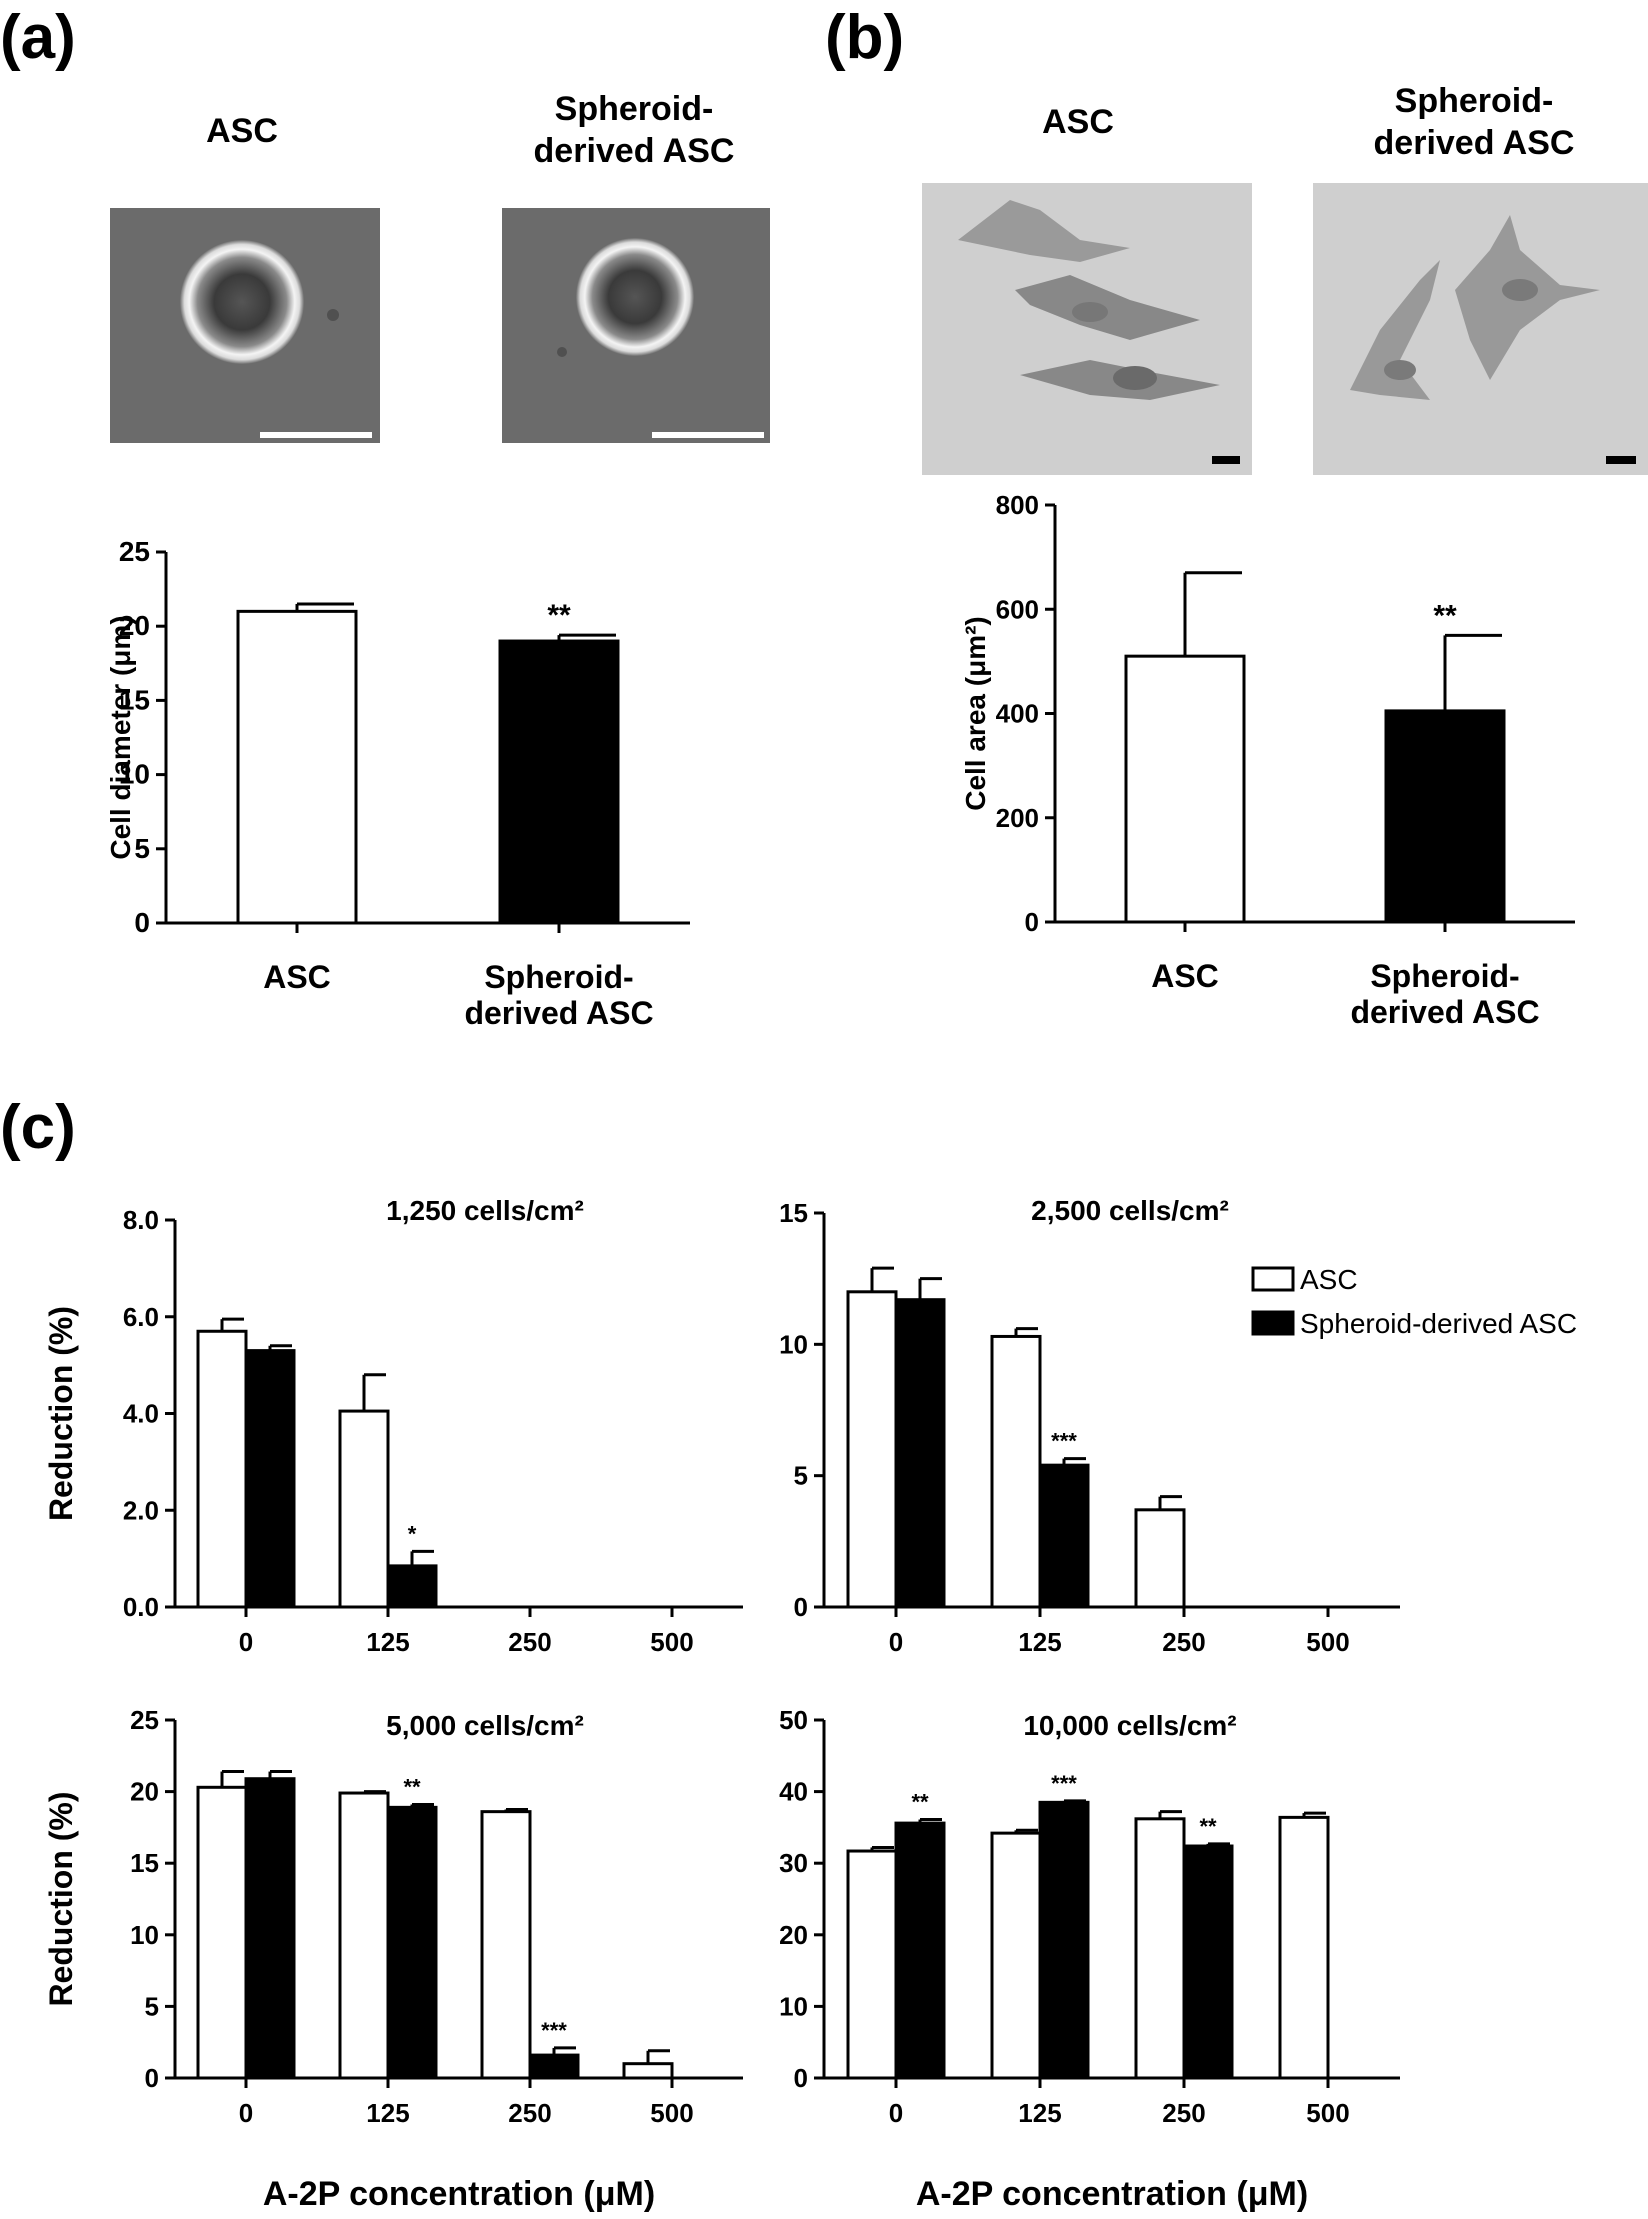 The width and height of the screenshot is (1648, 2219). Describe the element at coordinates (1414, 1301) in the screenshot. I see `legend: ASC Spheroid-derived ASC` at that location.